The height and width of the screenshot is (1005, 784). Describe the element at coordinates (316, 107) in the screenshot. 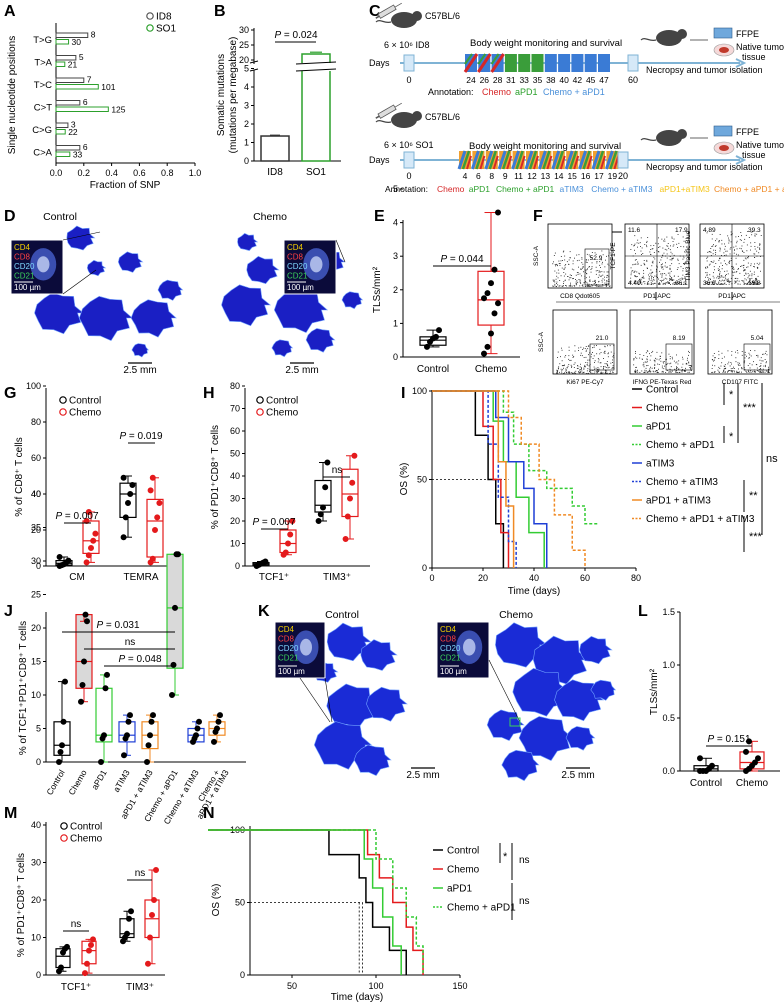

I see `b-bar-so1` at that location.